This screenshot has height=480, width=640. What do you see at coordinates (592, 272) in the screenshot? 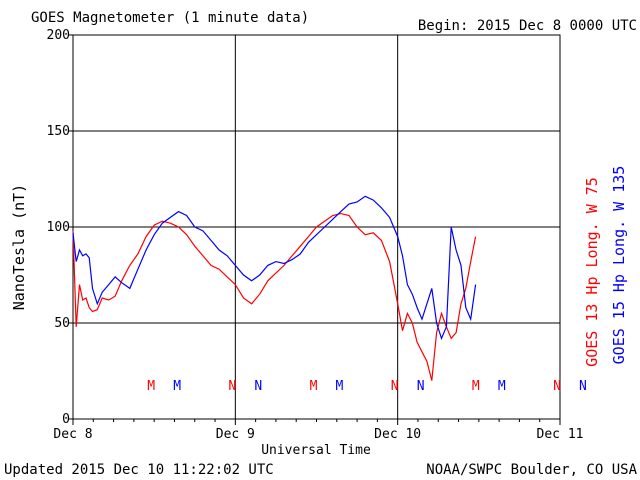
I see `legend-series-1: GOES 13 Hp Long. W 75` at bounding box center [592, 272].